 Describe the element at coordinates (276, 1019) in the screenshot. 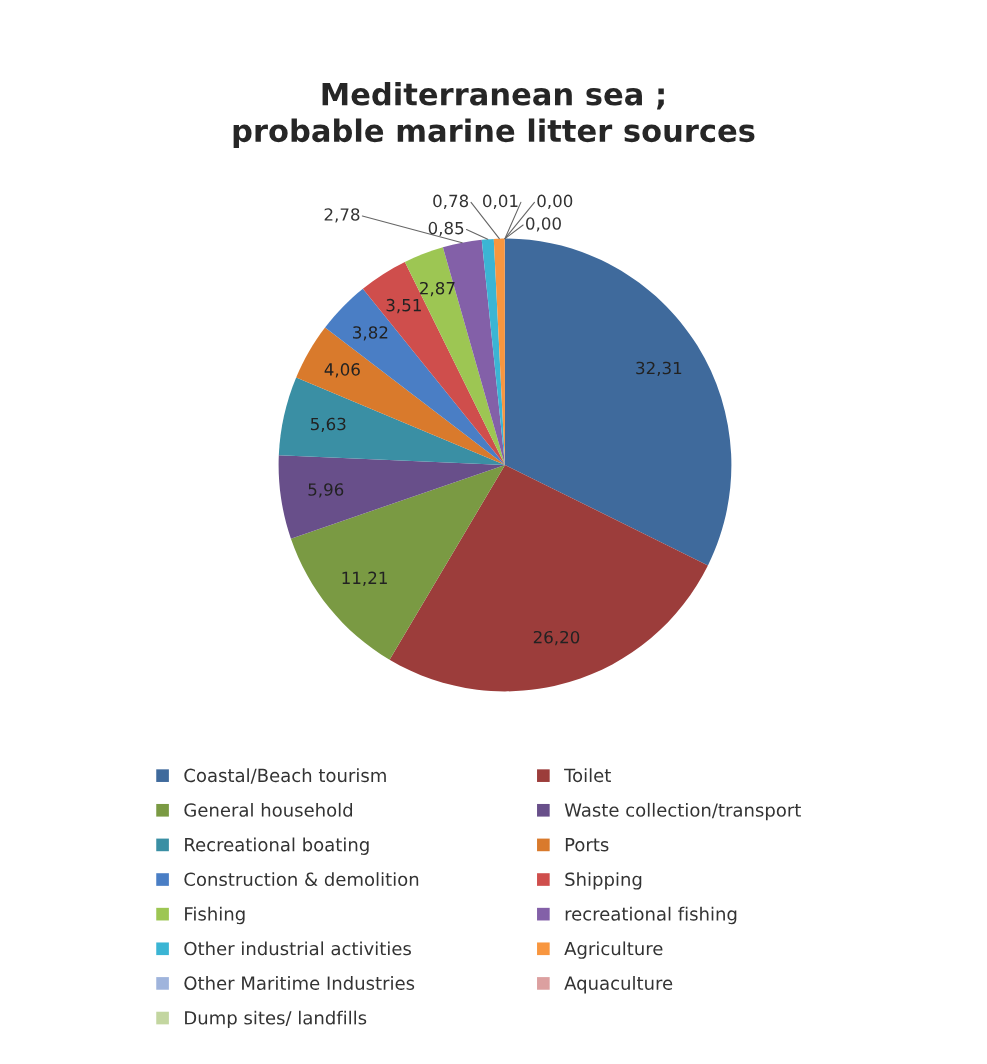

I see `legend-label: Dump sites/ landfills` at that location.